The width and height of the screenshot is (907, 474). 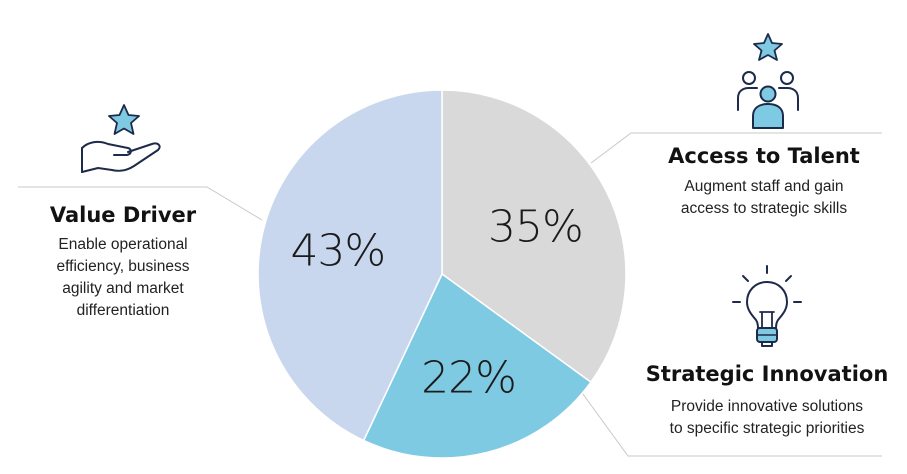 What do you see at coordinates (764, 208) in the screenshot?
I see `access-talent-desc-line: access to strategic skills` at bounding box center [764, 208].